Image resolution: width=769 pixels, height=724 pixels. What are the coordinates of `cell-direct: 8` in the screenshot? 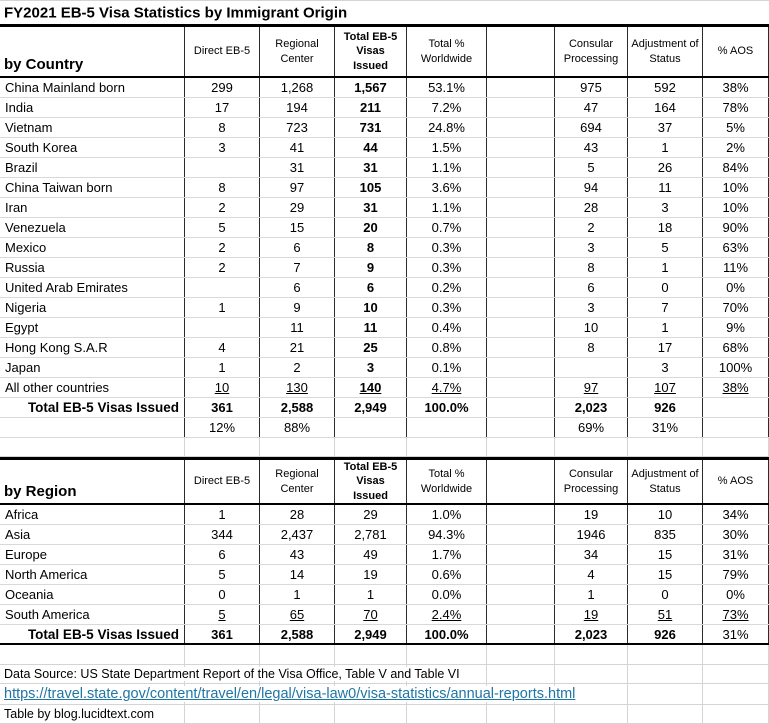 It's located at (222, 127).